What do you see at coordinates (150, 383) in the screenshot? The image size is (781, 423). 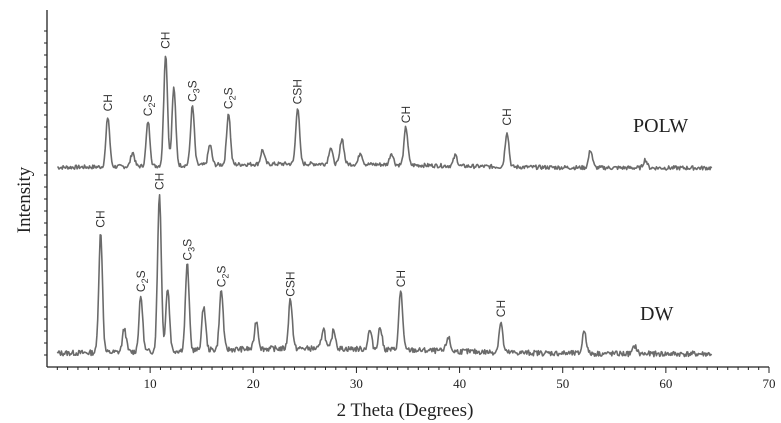 I see `x-tick-label: 10` at bounding box center [150, 383].